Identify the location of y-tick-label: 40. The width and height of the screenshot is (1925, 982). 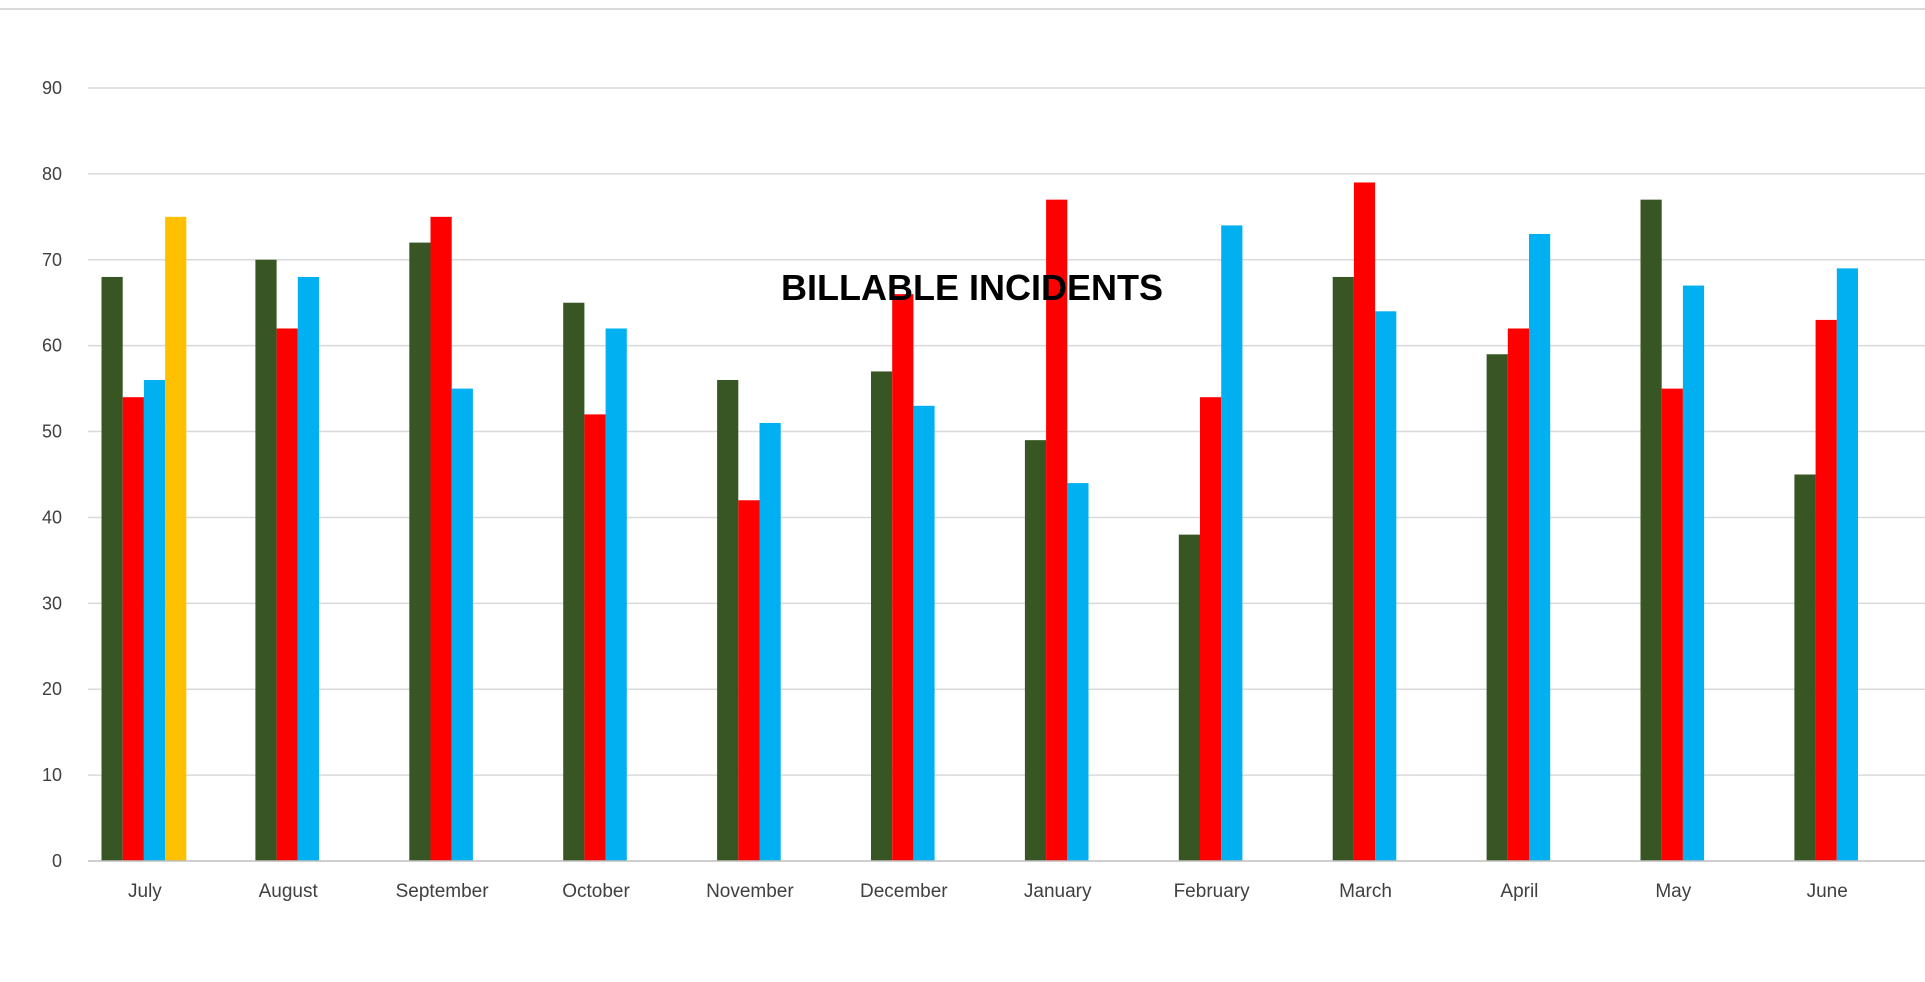
(52, 517).